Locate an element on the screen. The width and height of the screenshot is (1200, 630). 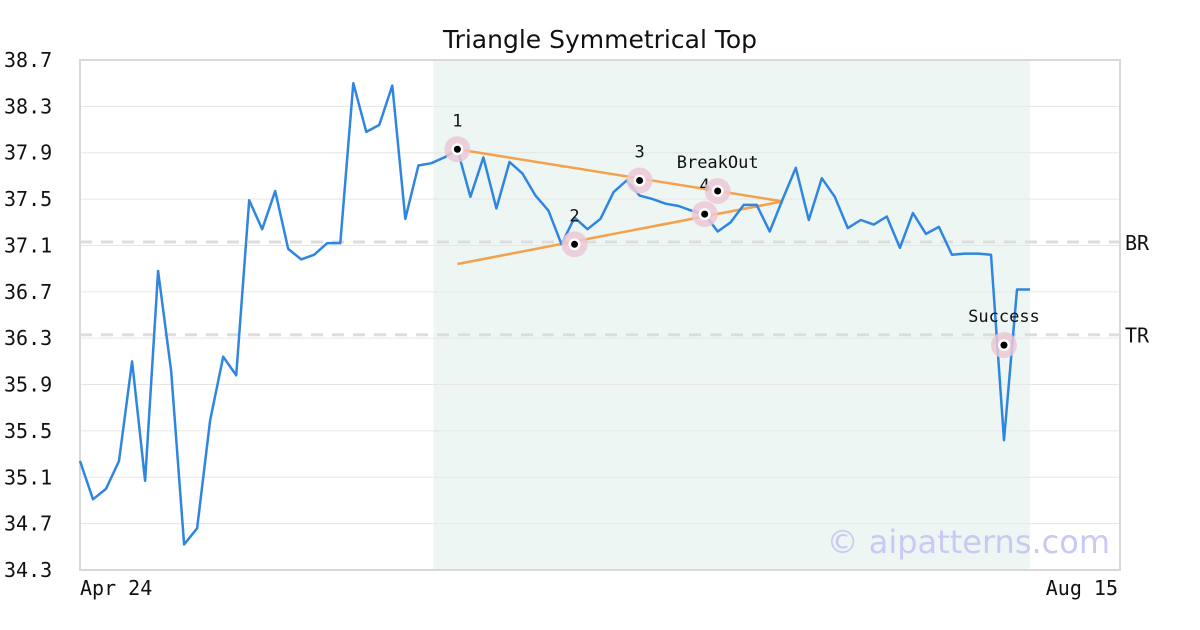
y-tick-label: 34.7 is located at coordinates (28, 524).